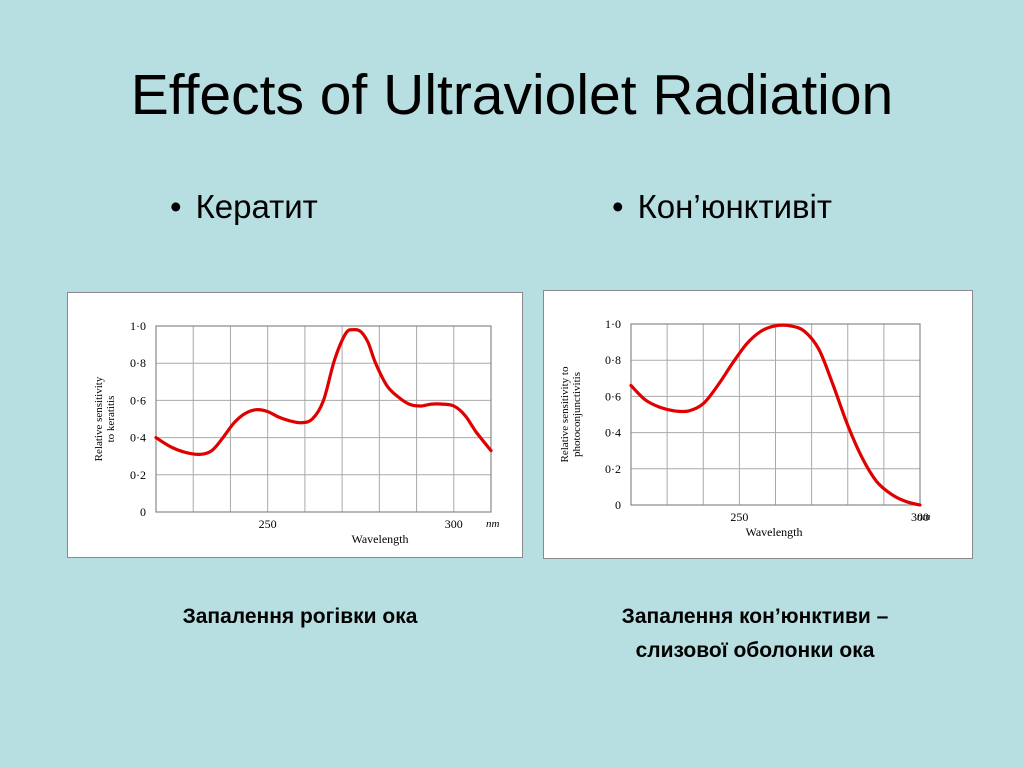 The width and height of the screenshot is (1024, 768). What do you see at coordinates (755, 650) in the screenshot?
I see `caption-line: слизової оболонки ока` at bounding box center [755, 650].